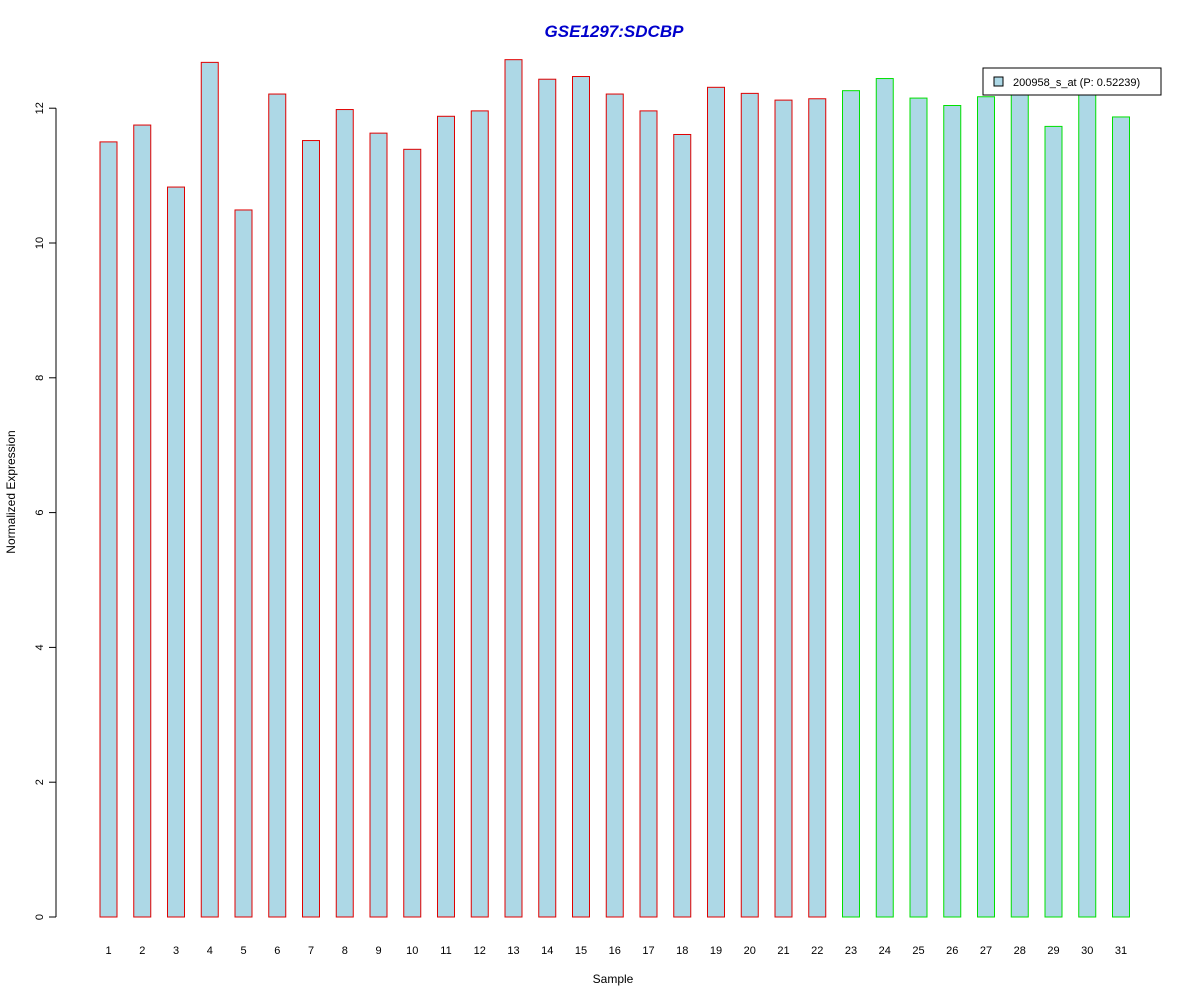  Describe the element at coordinates (378, 951) in the screenshot. I see `x-tick-label: 9` at that location.